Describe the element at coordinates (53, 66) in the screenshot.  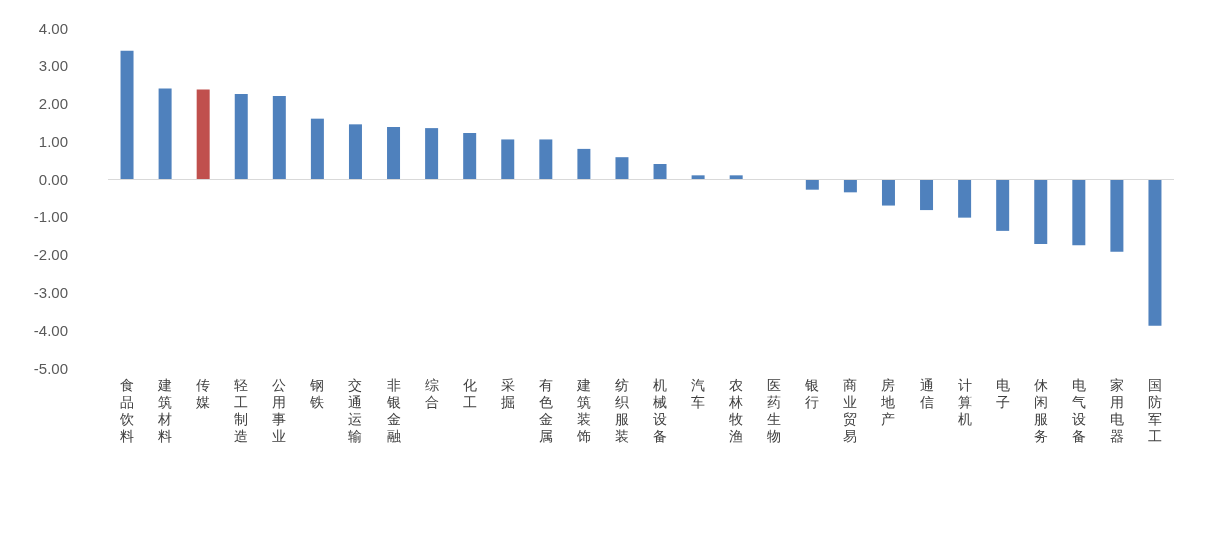
I see `y-tick-label: 3.00` at that location.